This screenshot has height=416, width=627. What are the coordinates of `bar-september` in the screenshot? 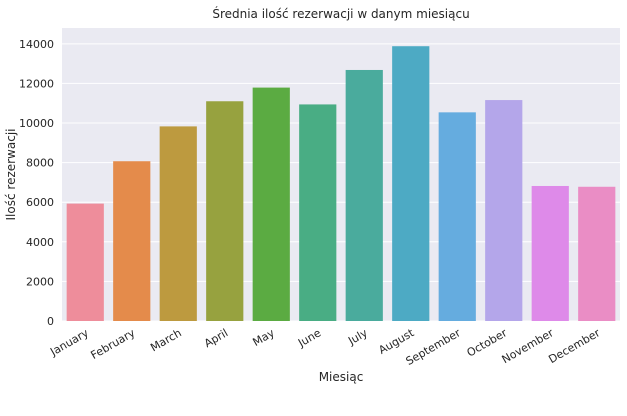 It's located at (457, 216).